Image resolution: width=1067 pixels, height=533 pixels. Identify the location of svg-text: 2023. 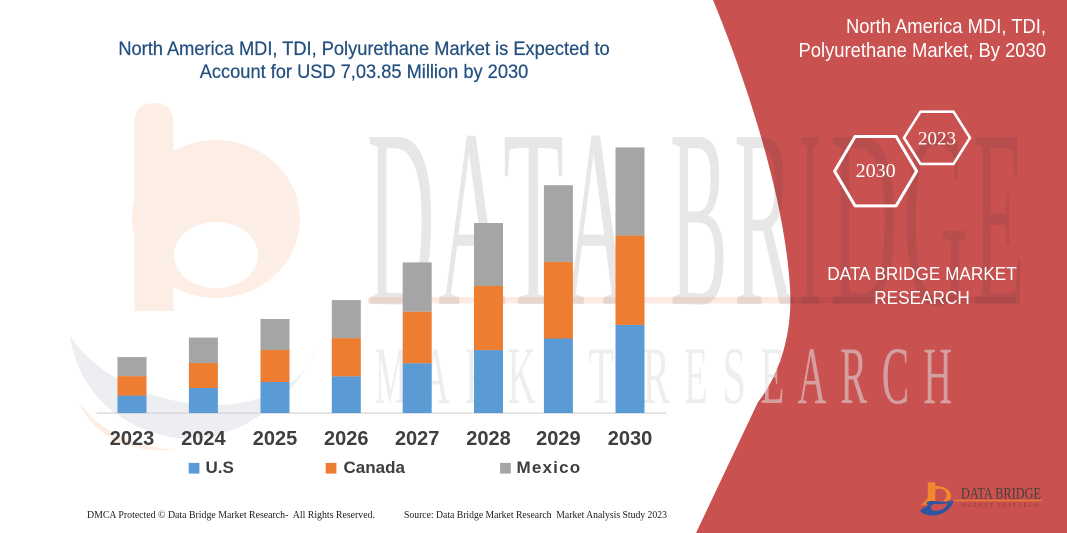
(937, 139).